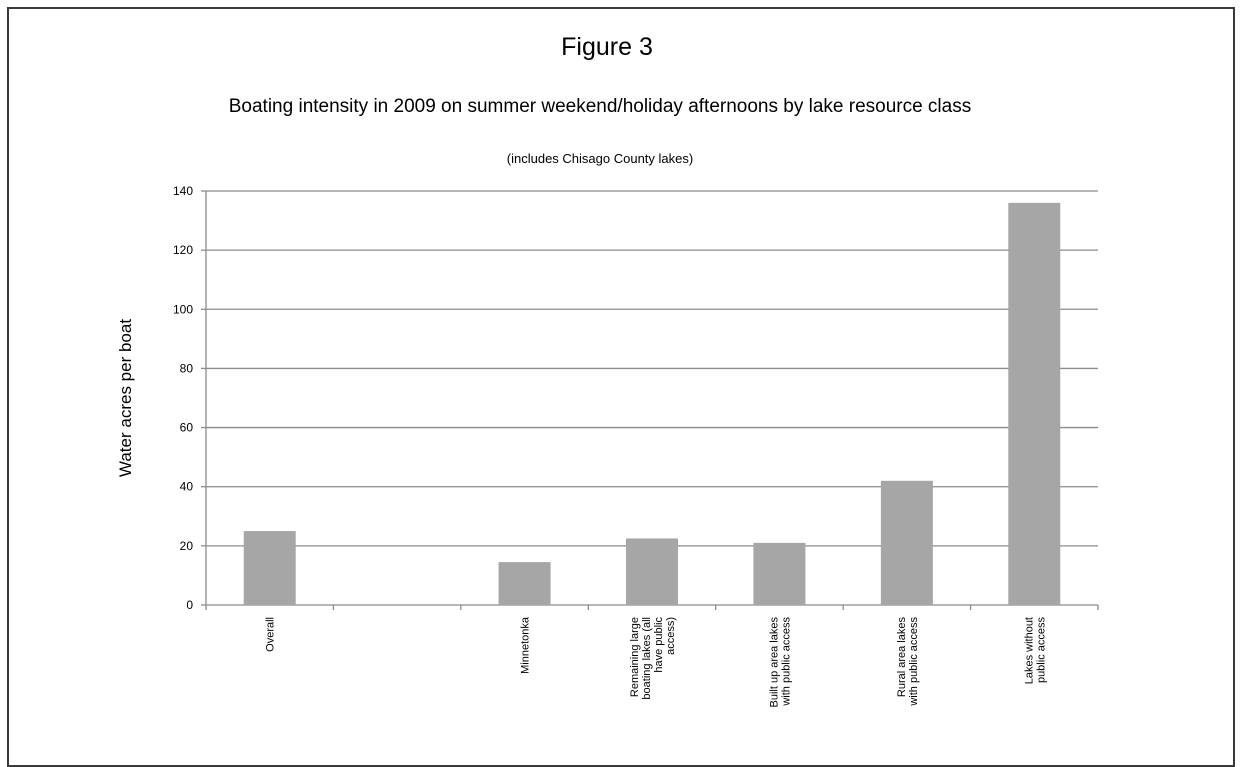  I want to click on y-tick-label: 60, so click(187, 428).